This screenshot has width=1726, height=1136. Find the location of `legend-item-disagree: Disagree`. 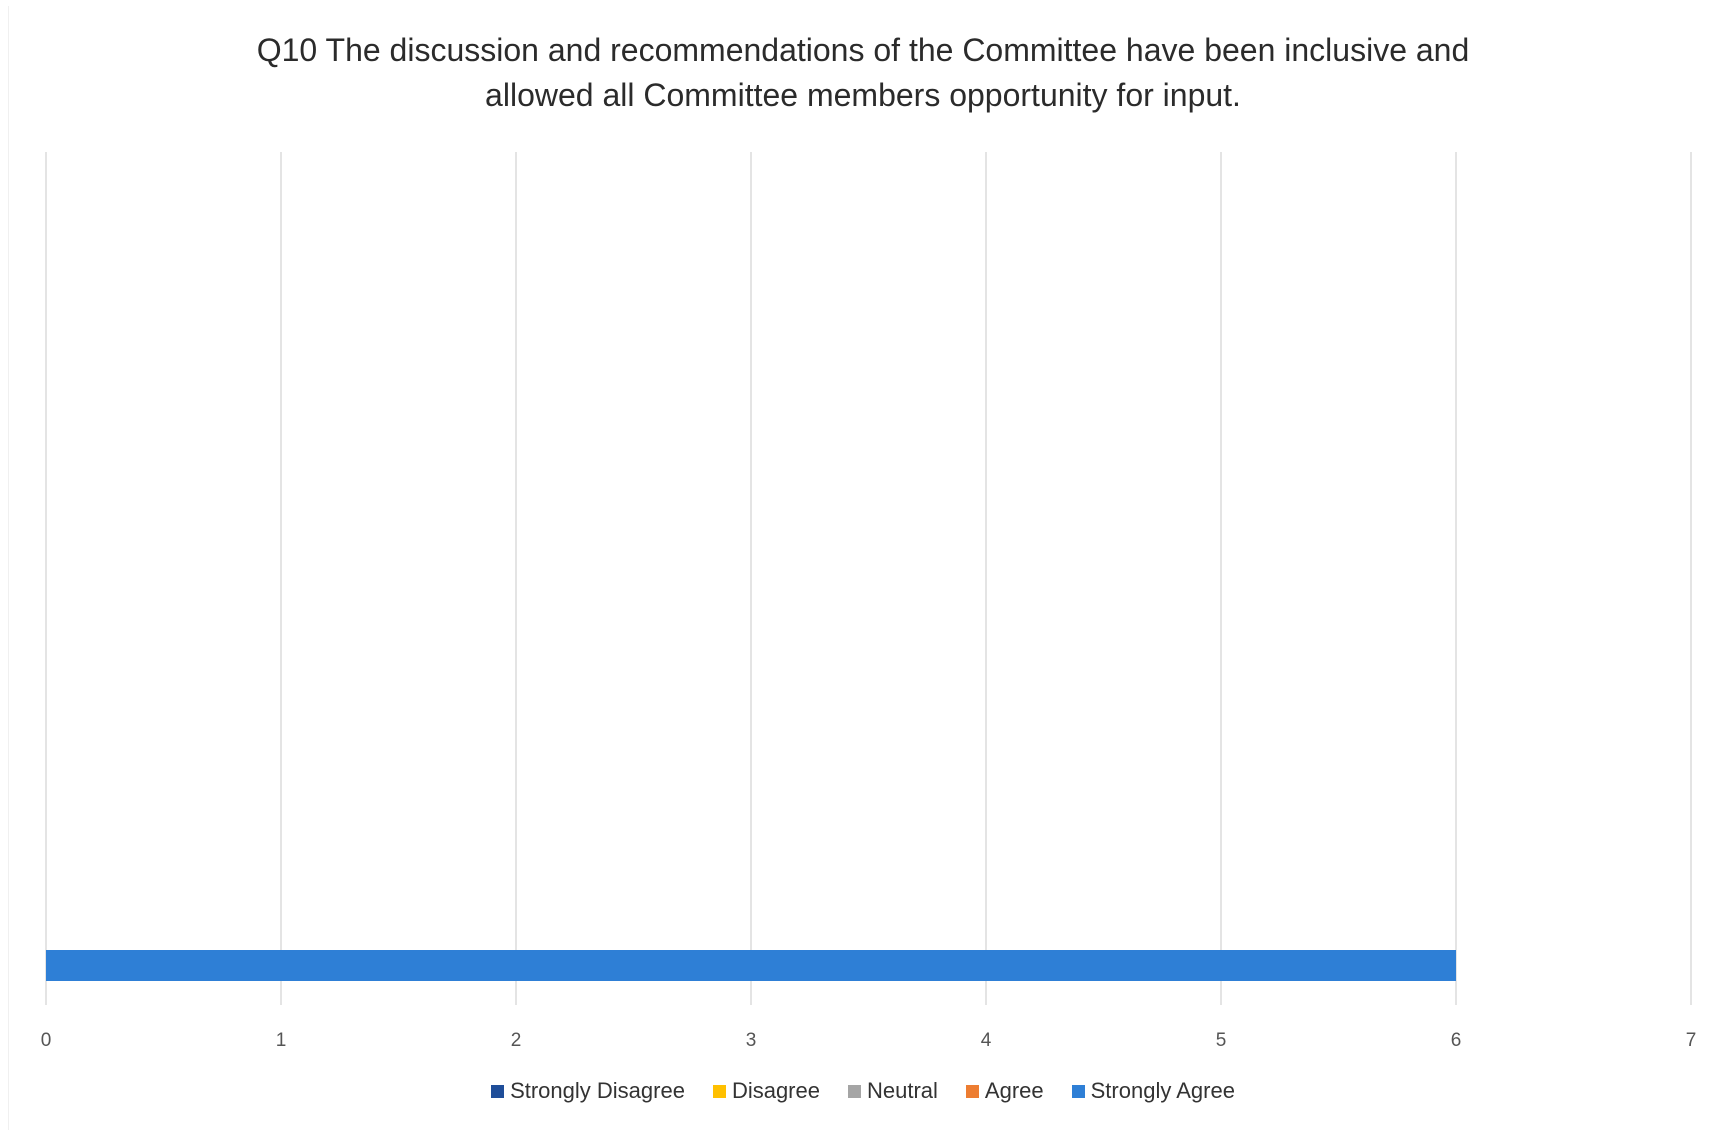

legend-item-disagree: Disagree is located at coordinates (766, 1091).